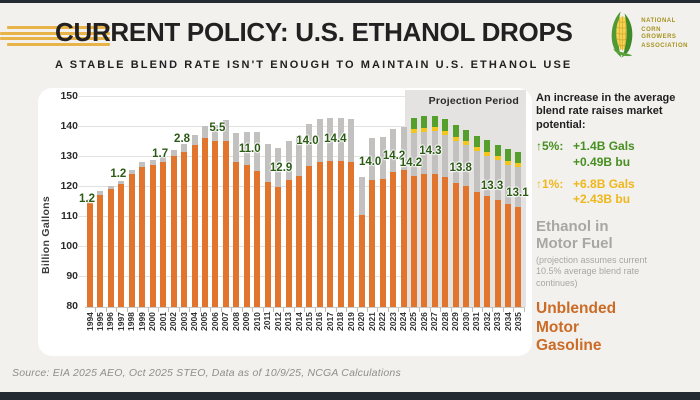  I want to click on ncga-logo: NATIONAL CORN GROWERS ASSOCIATION, so click(651, 34).